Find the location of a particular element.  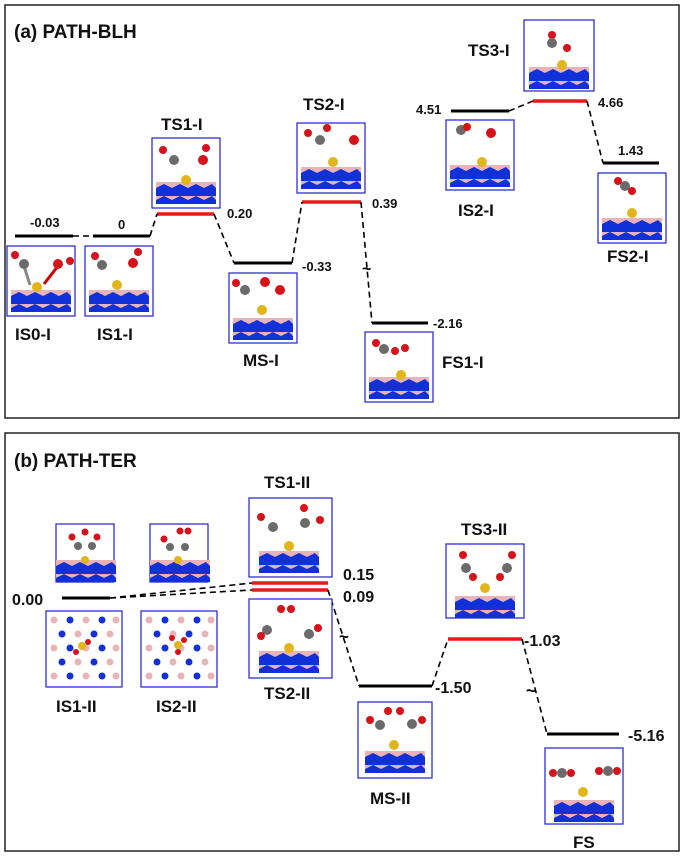

label-ts2-i: TS2-I is located at coordinates (324, 104).